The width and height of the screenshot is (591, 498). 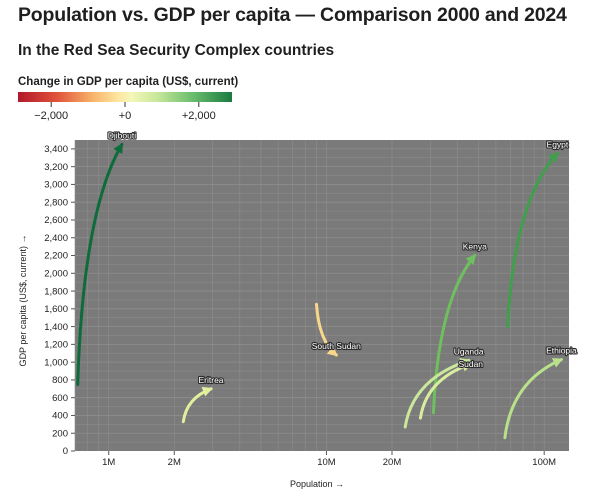 What do you see at coordinates (125, 97) in the screenshot?
I see `color-scale-bar` at bounding box center [125, 97].